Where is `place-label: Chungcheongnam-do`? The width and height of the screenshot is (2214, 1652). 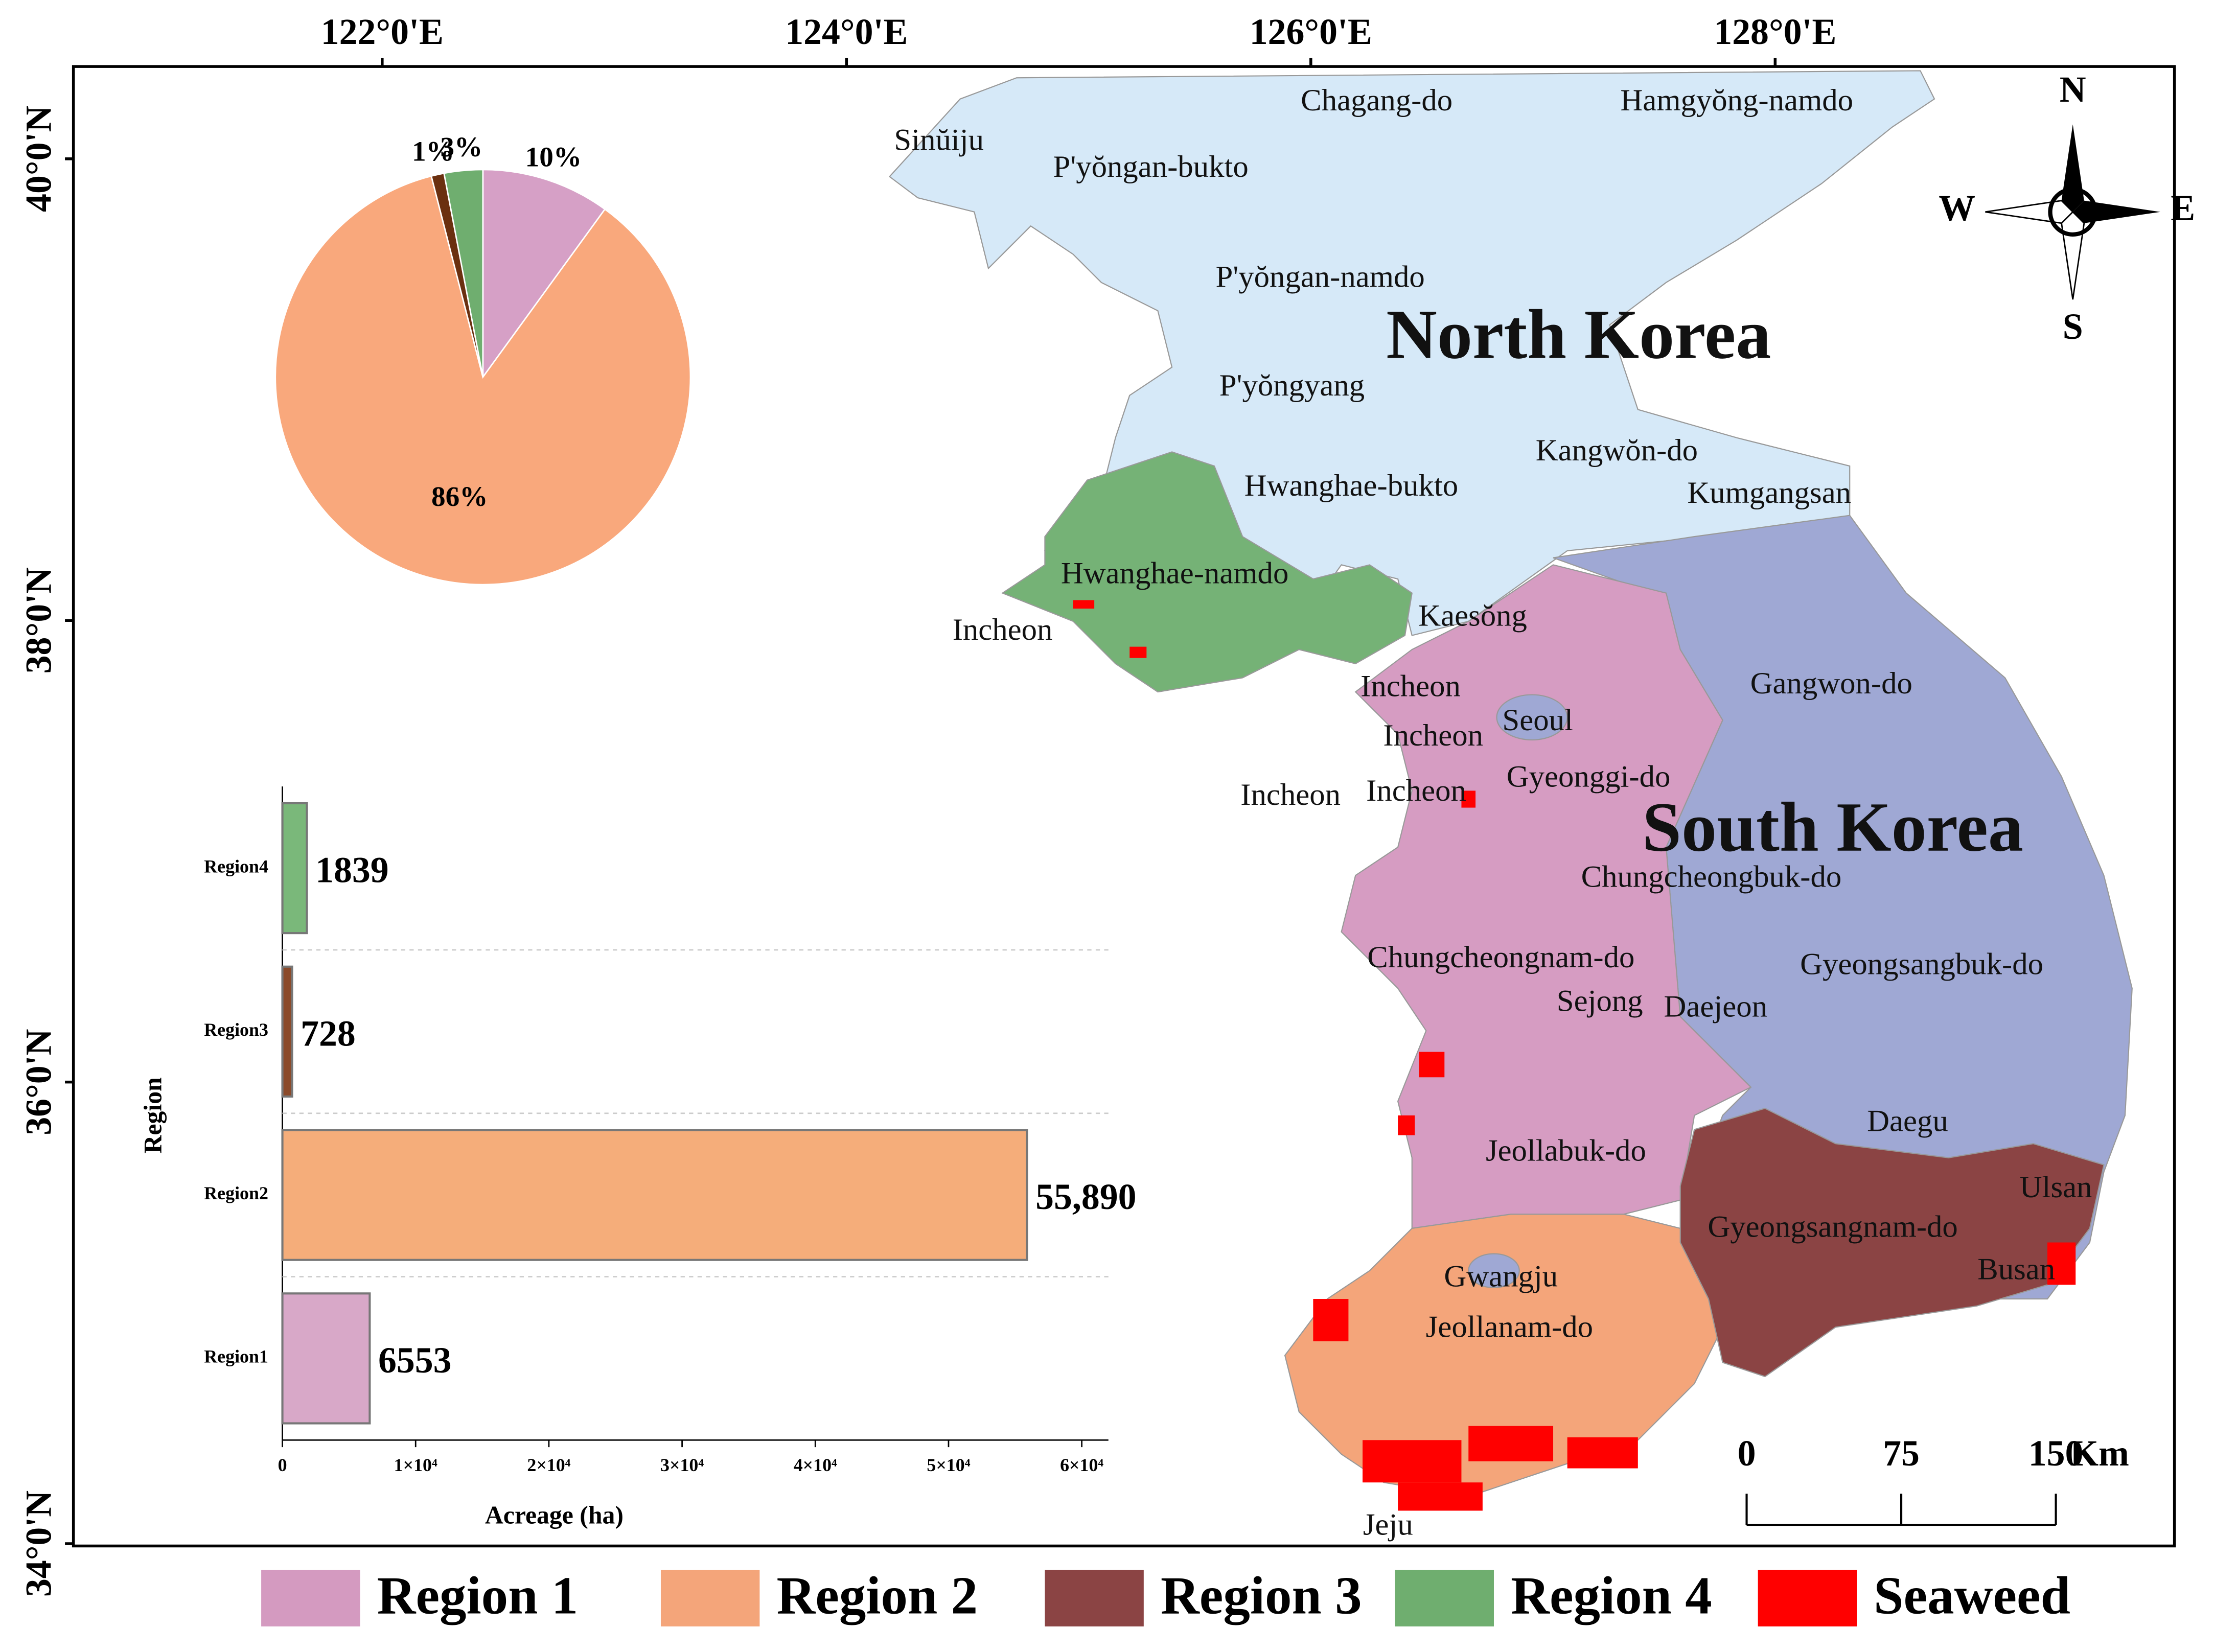
place-label: Chungcheongnam-do is located at coordinates (1500, 957).